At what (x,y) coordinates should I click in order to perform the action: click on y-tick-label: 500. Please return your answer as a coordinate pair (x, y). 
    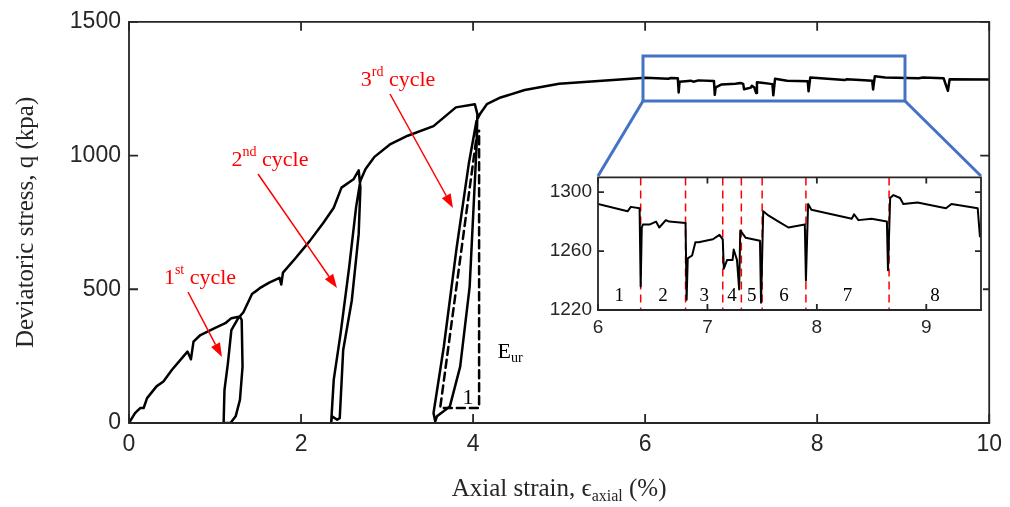
    Looking at the image, I should click on (101, 287).